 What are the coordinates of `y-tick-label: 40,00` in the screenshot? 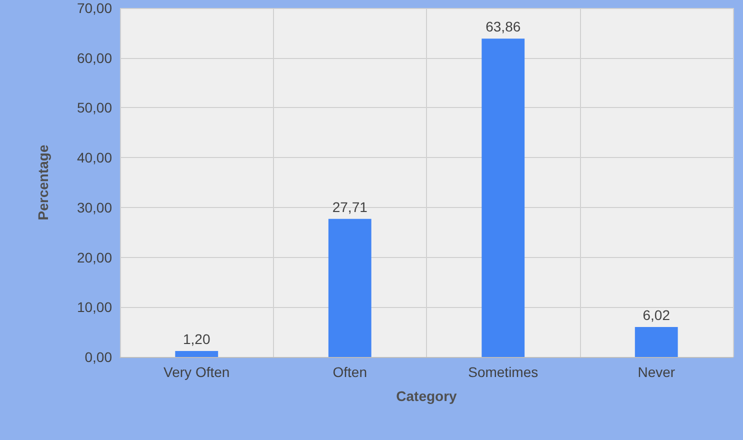 It's located at (94, 158).